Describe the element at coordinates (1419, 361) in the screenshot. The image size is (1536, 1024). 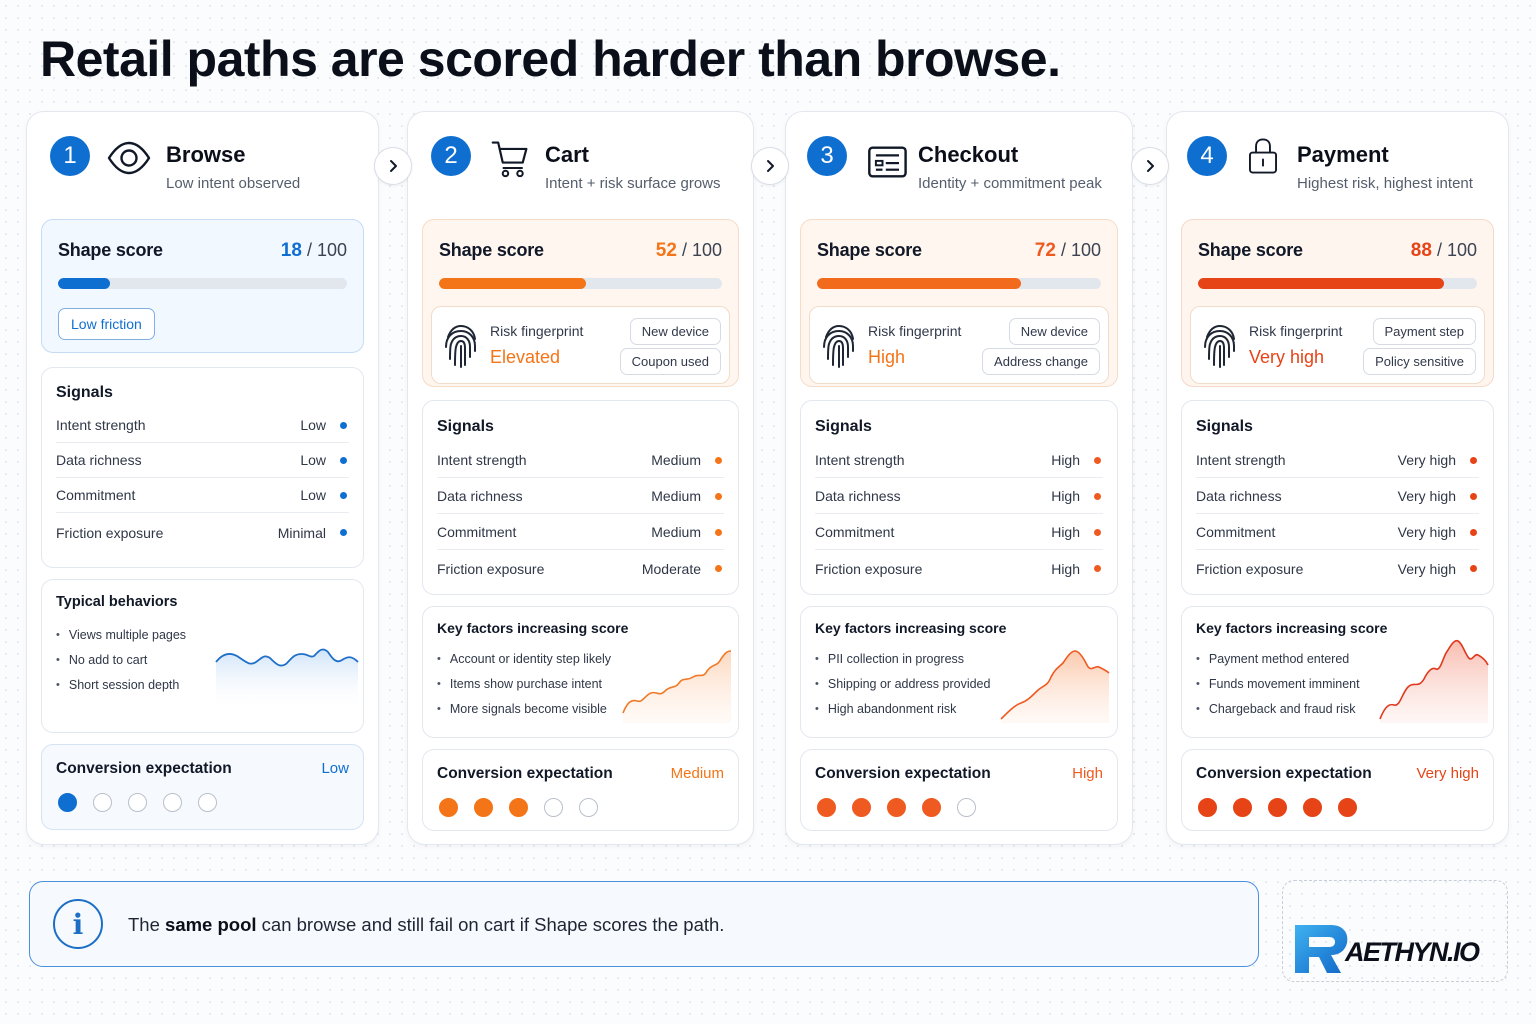
I see `risk-tag: Policy sensitive` at that location.